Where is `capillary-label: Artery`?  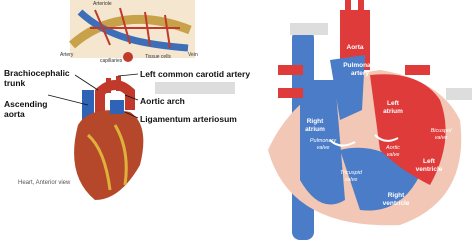 capillary-label: Artery is located at coordinates (67, 55).